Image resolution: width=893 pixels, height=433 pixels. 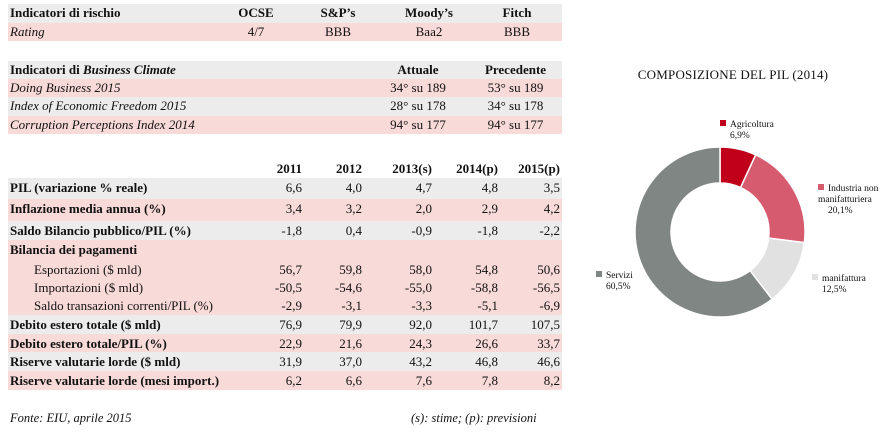 What do you see at coordinates (549, 230) in the screenshot?
I see `macro-cell: -2,2` at bounding box center [549, 230].